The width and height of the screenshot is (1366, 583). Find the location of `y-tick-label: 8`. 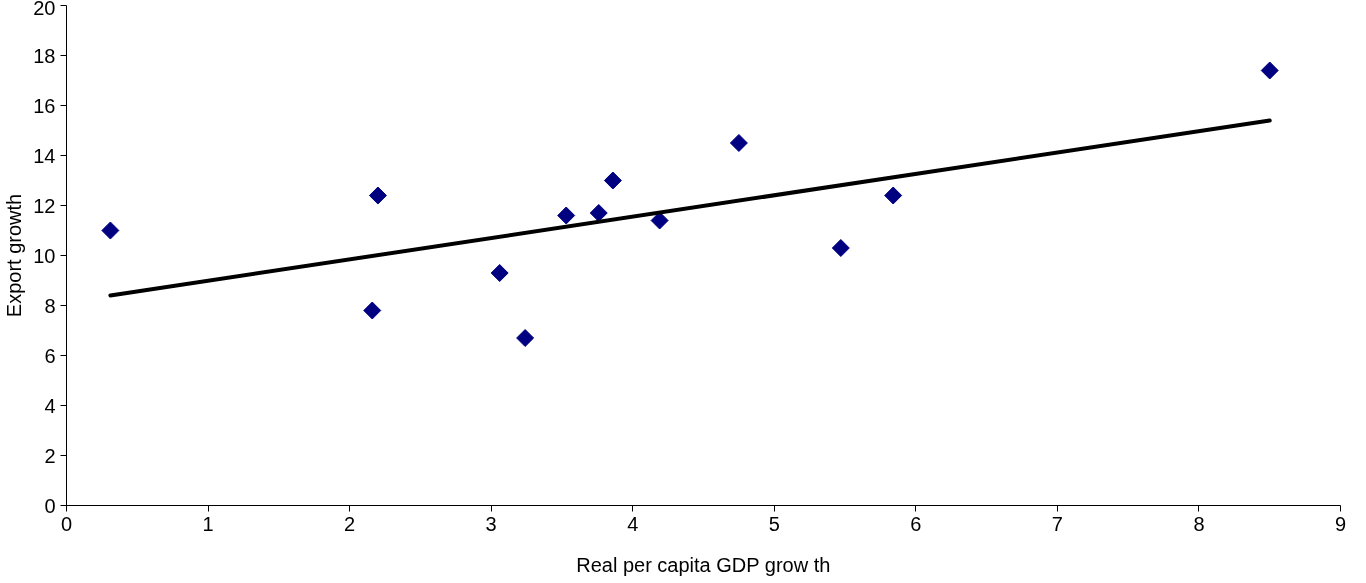

y-tick-label: 8 is located at coordinates (50, 305).